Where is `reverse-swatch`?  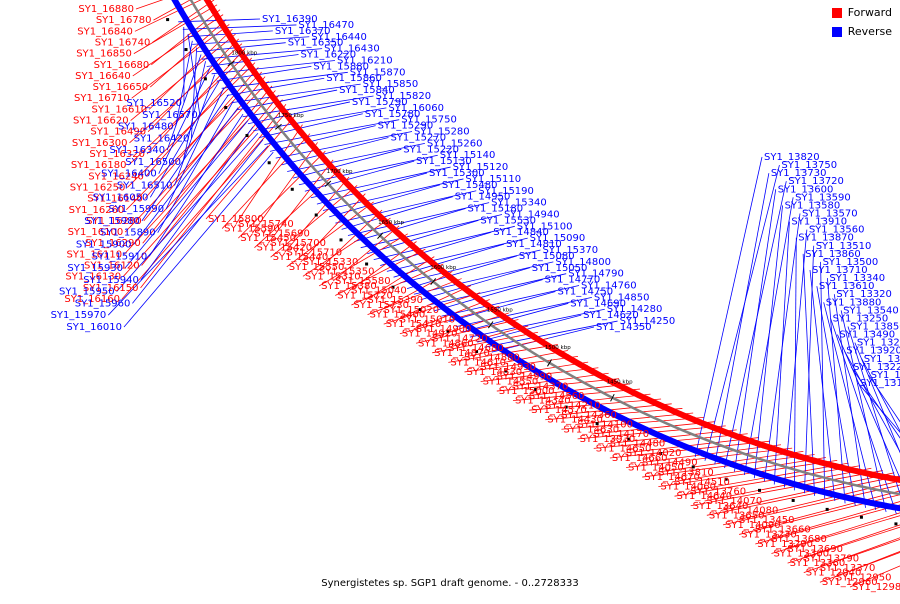
reverse-swatch is located at coordinates (837, 32).